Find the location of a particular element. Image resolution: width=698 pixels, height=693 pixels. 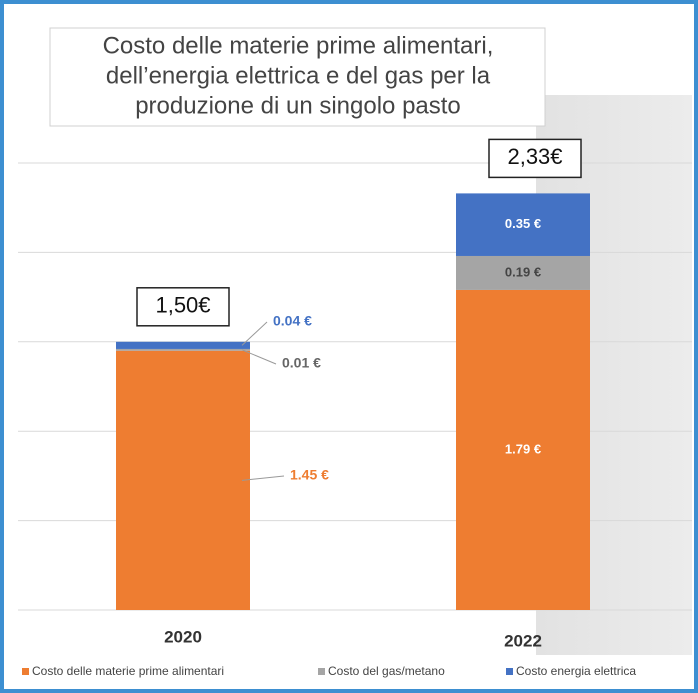

legend-label: Costo delle materie prime alimentari is located at coordinates (128, 671).